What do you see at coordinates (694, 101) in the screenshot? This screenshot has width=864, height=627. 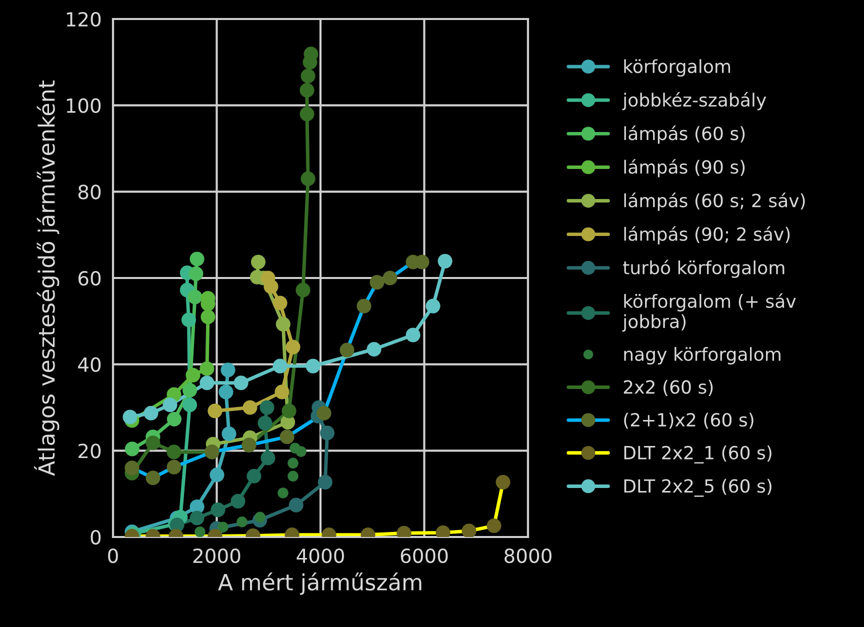 I see `legend-label: jobbkéz-szabály` at bounding box center [694, 101].